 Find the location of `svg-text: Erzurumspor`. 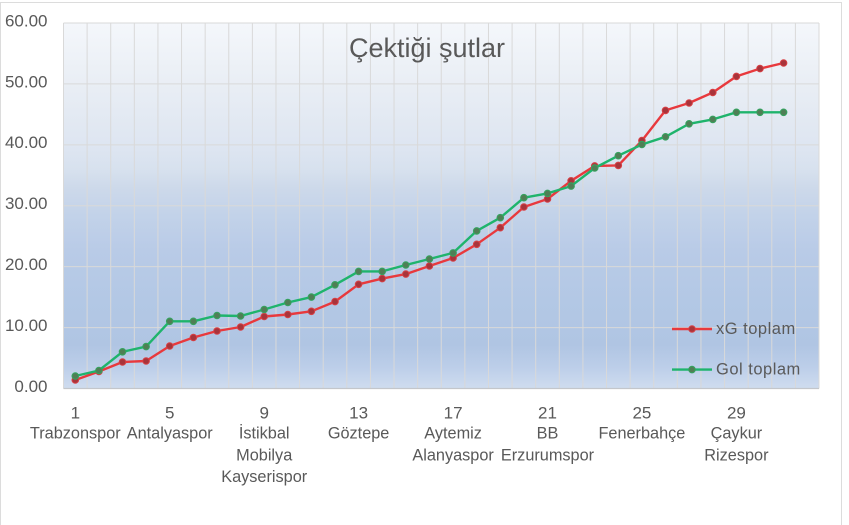

svg-text: Erzurumspor is located at coordinates (548, 455).